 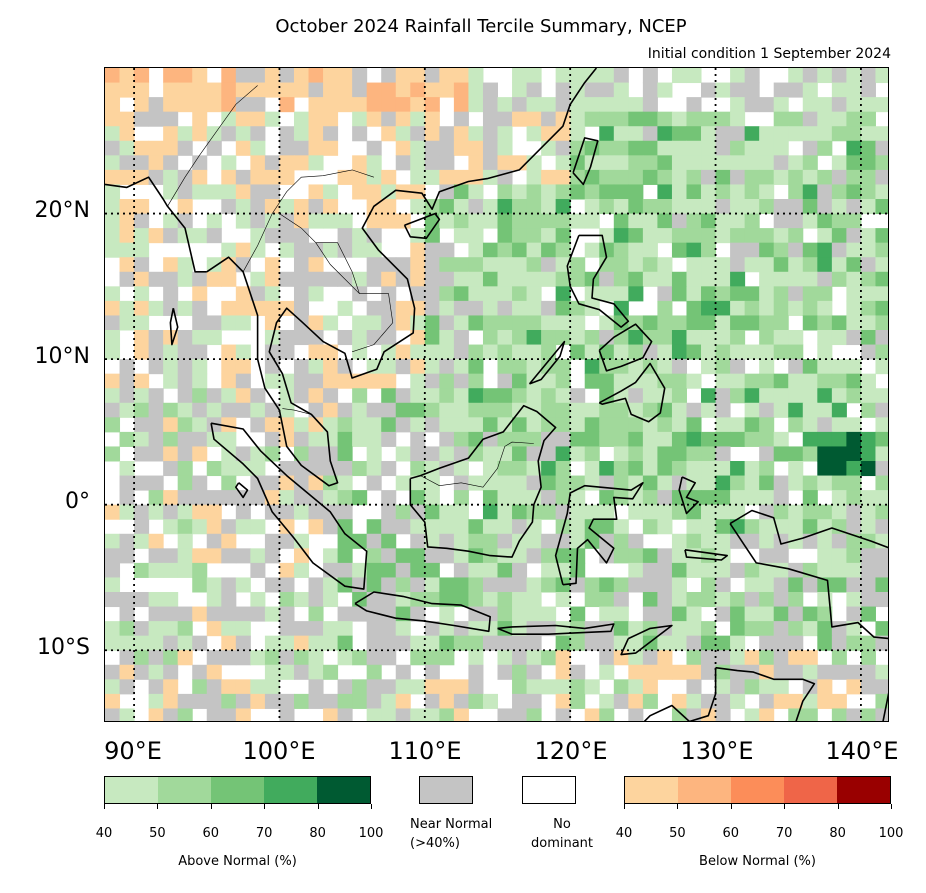 What do you see at coordinates (688, 495) in the screenshot?
I see `coastline` at bounding box center [688, 495].